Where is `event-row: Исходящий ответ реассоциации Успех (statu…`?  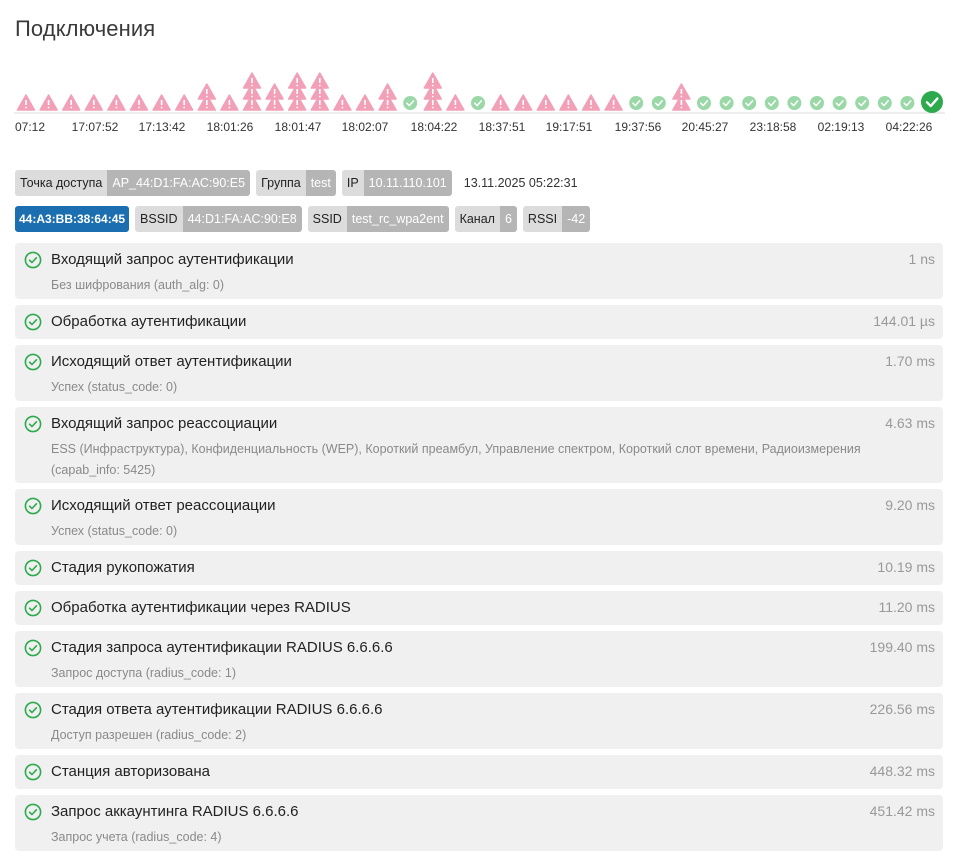 event-row: Исходящий ответ реассоциации Успех (statu… is located at coordinates (479, 517).